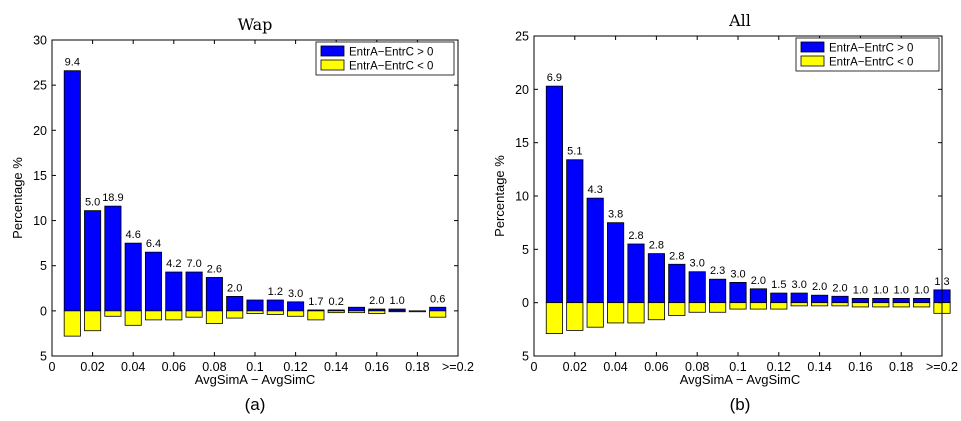 The image size is (961, 421). What do you see at coordinates (17, 198) in the screenshot?
I see `y-axis-label: Percentage %` at bounding box center [17, 198].